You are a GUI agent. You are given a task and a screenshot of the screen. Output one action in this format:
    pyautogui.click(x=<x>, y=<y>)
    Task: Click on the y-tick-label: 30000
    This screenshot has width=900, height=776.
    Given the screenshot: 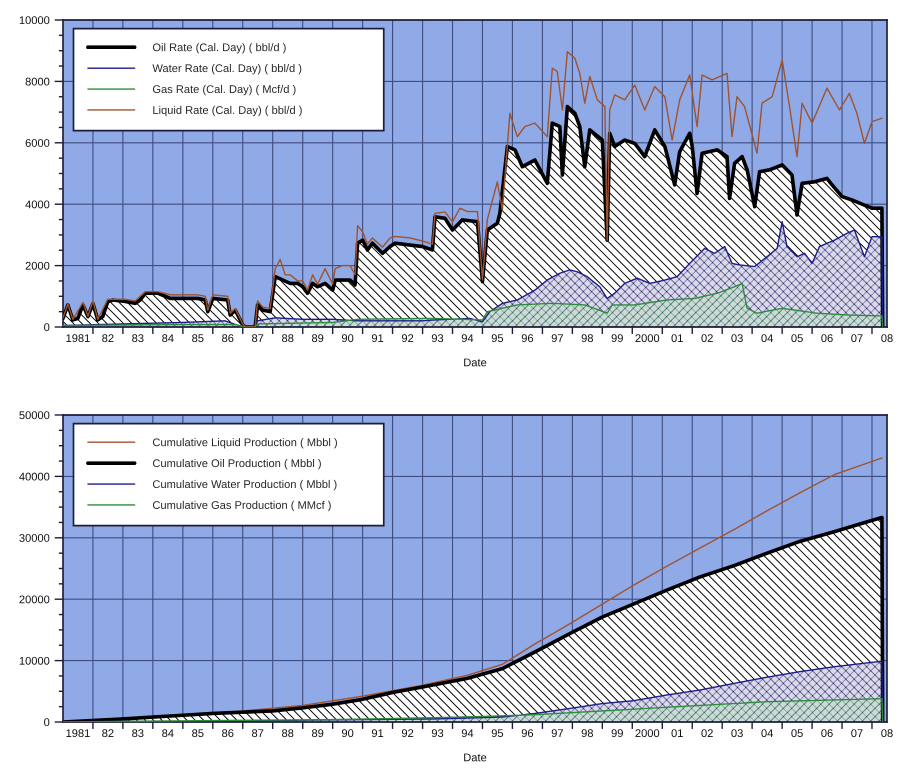 What is the action you would take?
    pyautogui.click(x=34, y=538)
    